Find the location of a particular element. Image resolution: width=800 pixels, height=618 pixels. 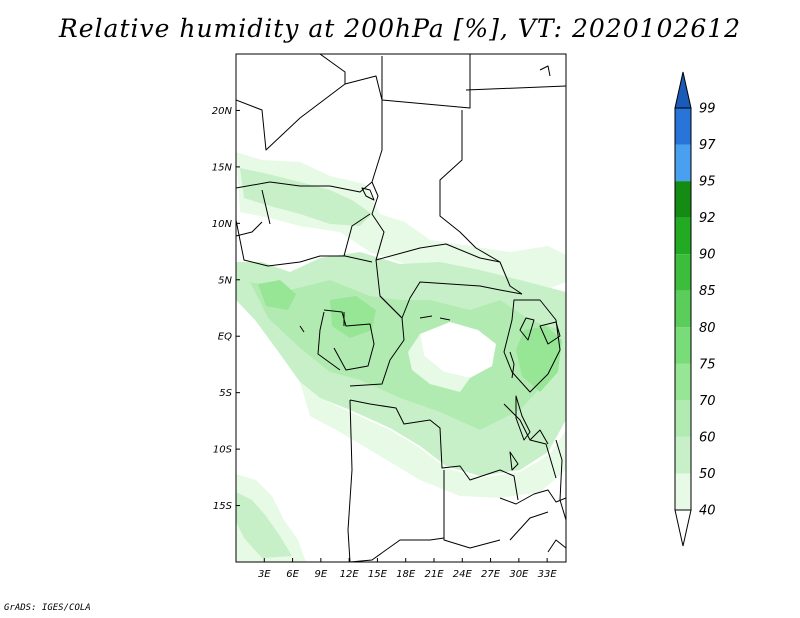

colorbar-label: 97 is located at coordinates (707, 145).